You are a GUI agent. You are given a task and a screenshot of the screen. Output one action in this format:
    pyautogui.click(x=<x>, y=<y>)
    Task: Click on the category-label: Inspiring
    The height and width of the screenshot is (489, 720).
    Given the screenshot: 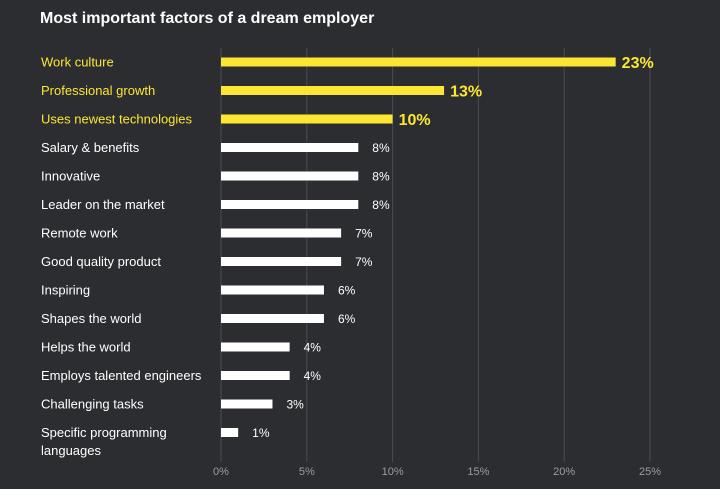 What is the action you would take?
    pyautogui.click(x=65, y=290)
    